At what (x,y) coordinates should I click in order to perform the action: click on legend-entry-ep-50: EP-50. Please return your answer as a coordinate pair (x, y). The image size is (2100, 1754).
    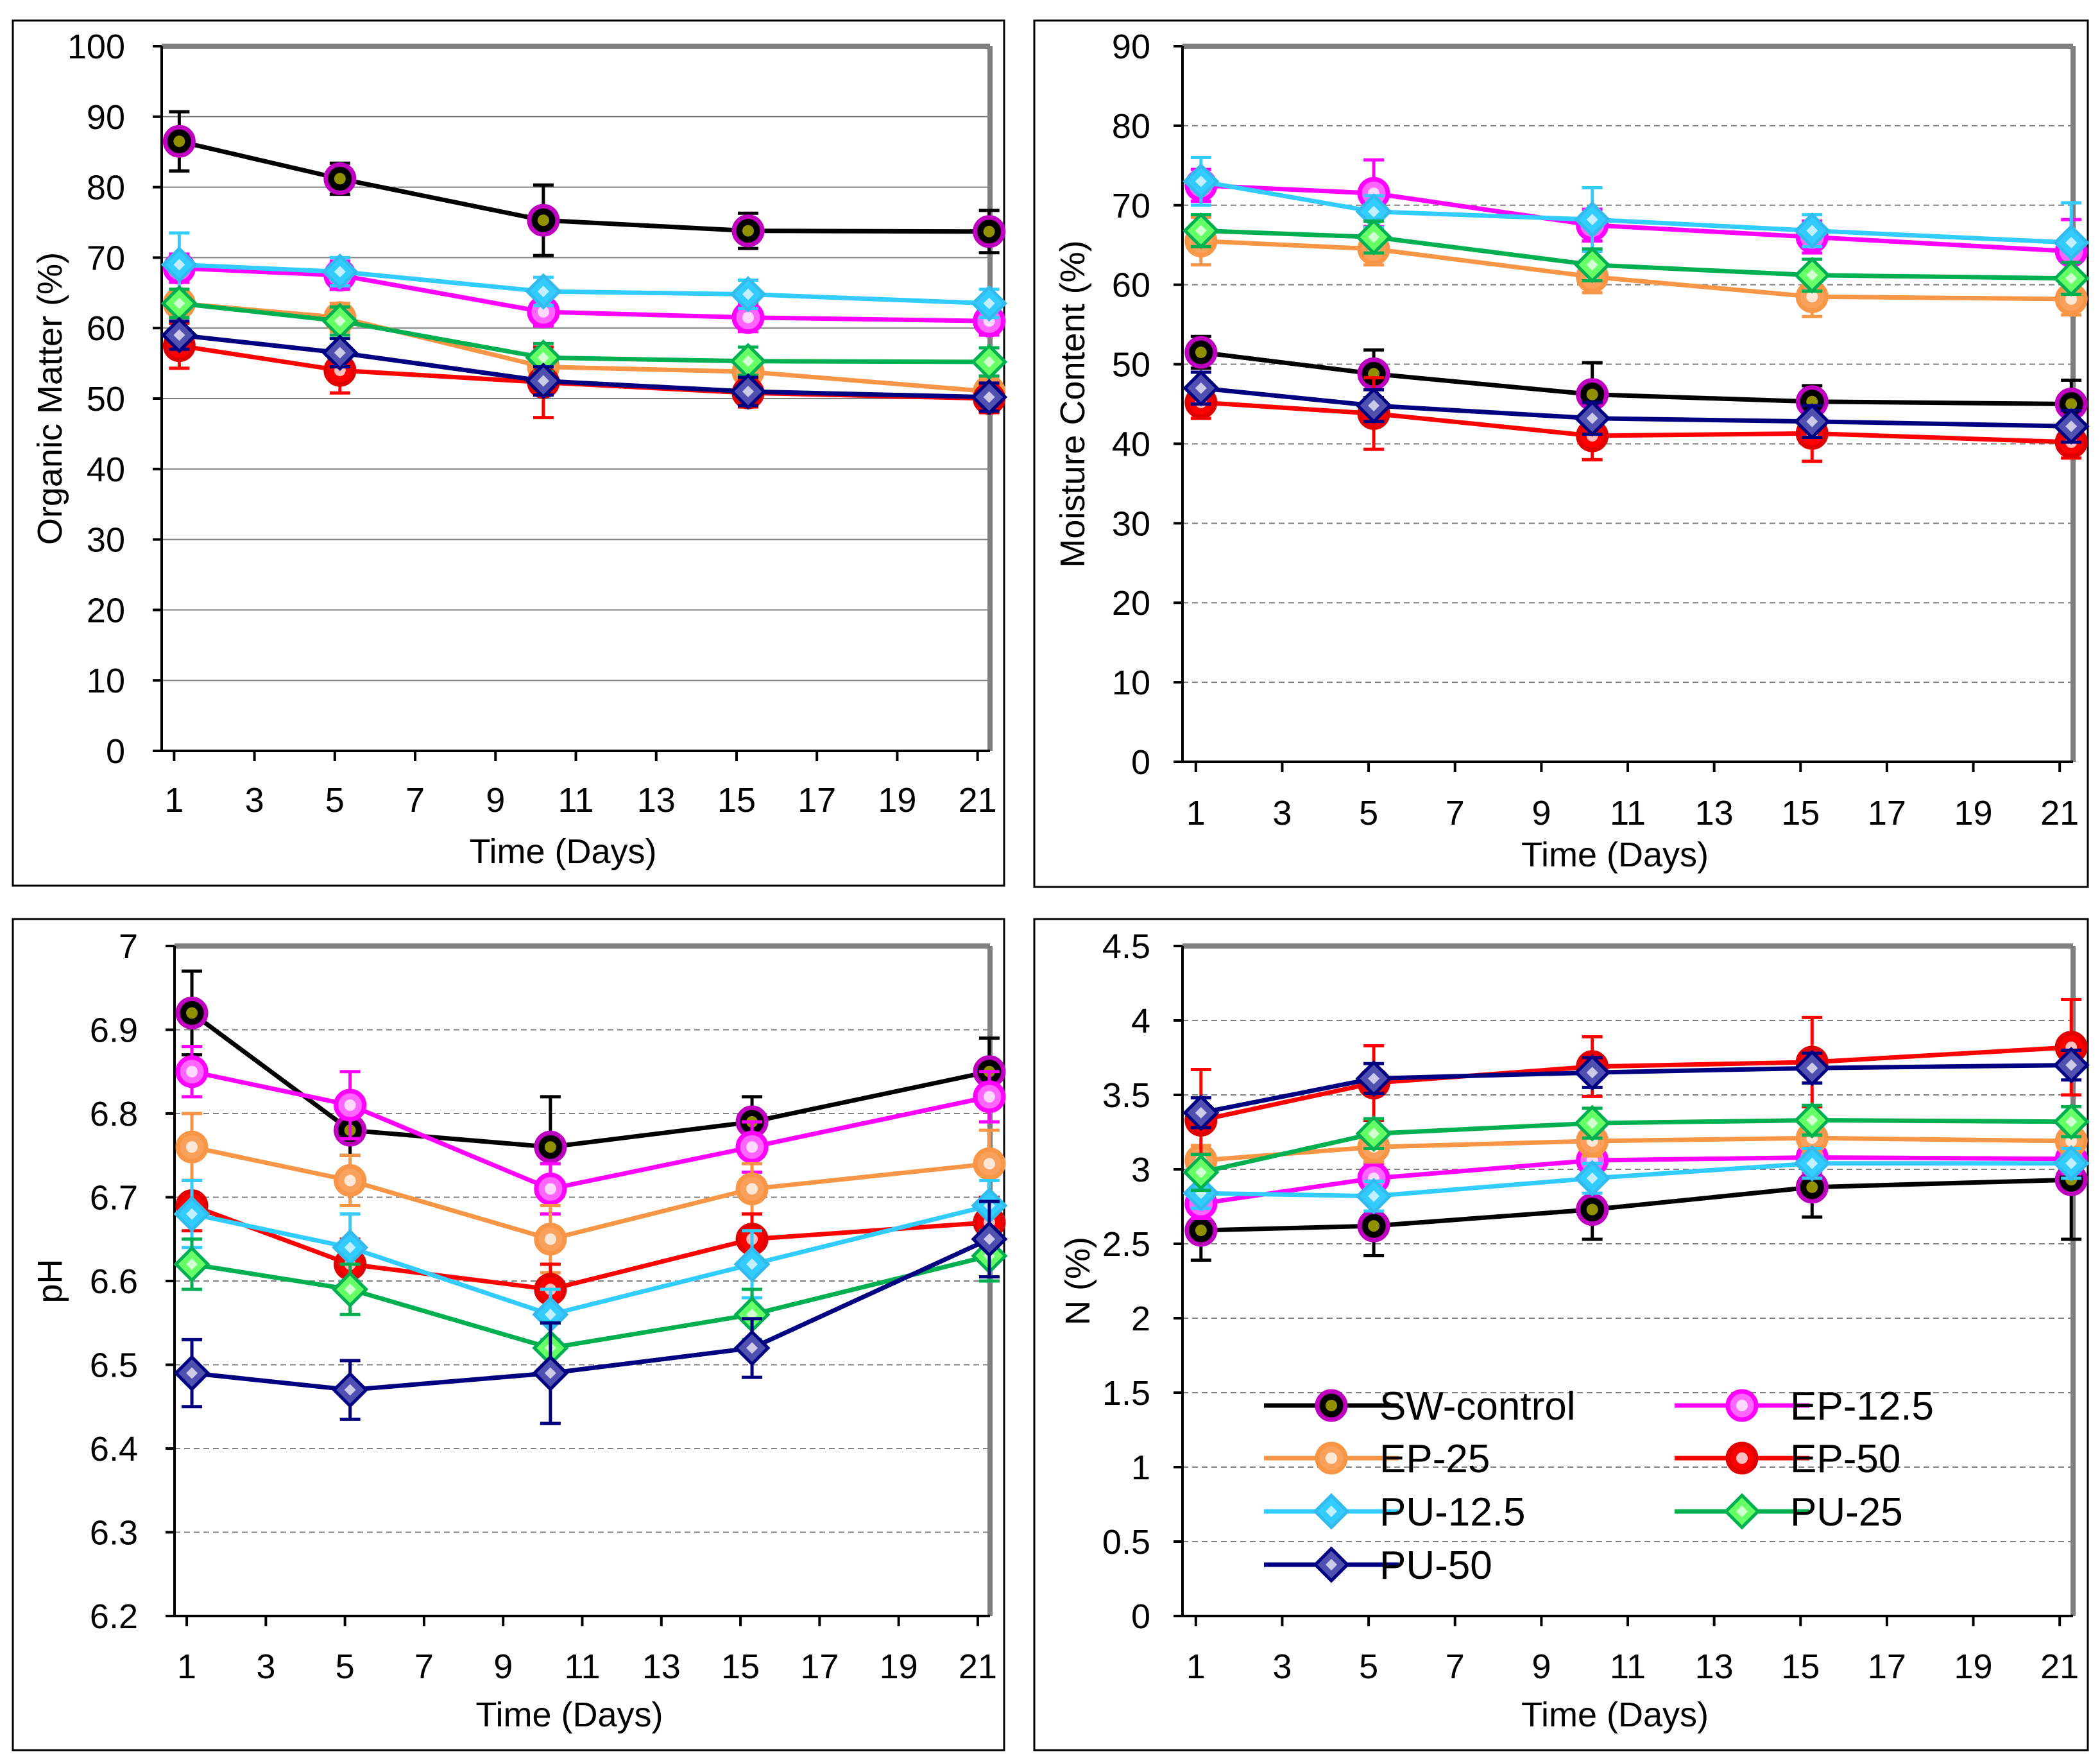
    Looking at the image, I should click on (1787, 1459).